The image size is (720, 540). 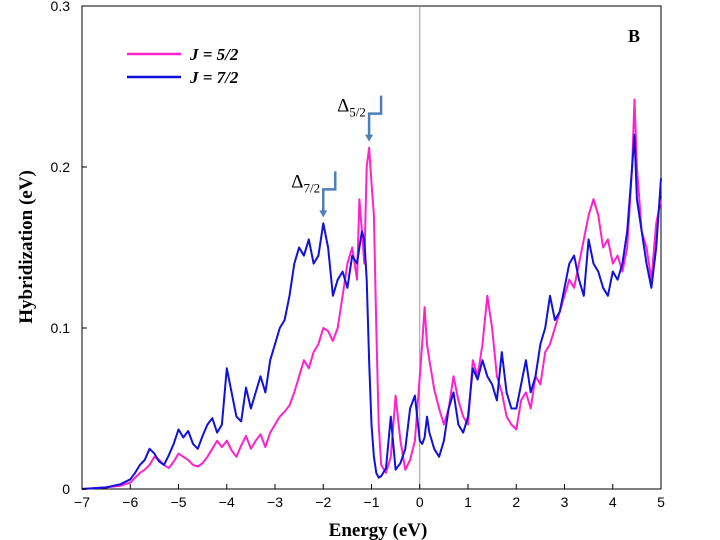 What do you see at coordinates (179, 502) in the screenshot?
I see `x-tick-label: −5` at bounding box center [179, 502].